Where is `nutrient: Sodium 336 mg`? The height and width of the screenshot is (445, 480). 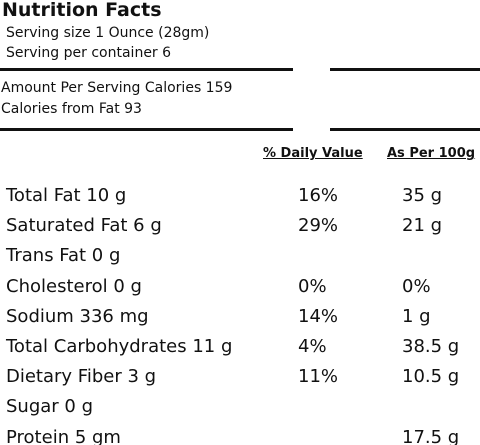
nutrient: Sodium 336 mg is located at coordinates (77, 316).